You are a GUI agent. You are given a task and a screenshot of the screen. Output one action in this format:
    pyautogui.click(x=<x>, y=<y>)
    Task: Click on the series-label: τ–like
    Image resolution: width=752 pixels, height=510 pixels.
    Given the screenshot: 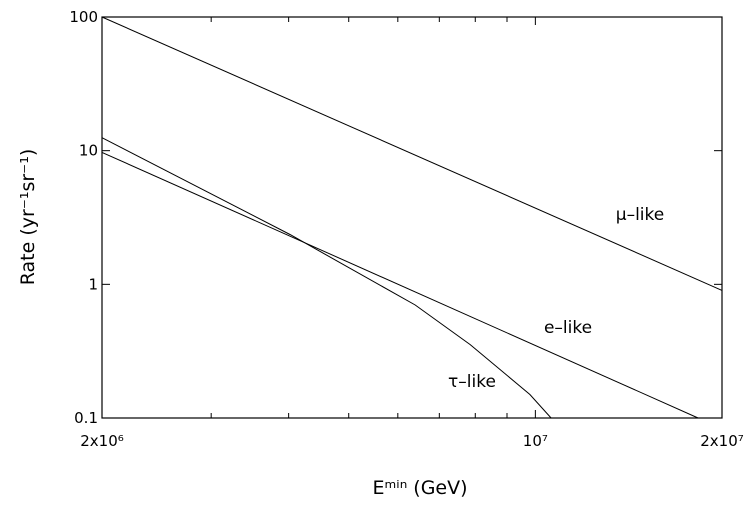 What is the action you would take?
    pyautogui.click(x=472, y=382)
    